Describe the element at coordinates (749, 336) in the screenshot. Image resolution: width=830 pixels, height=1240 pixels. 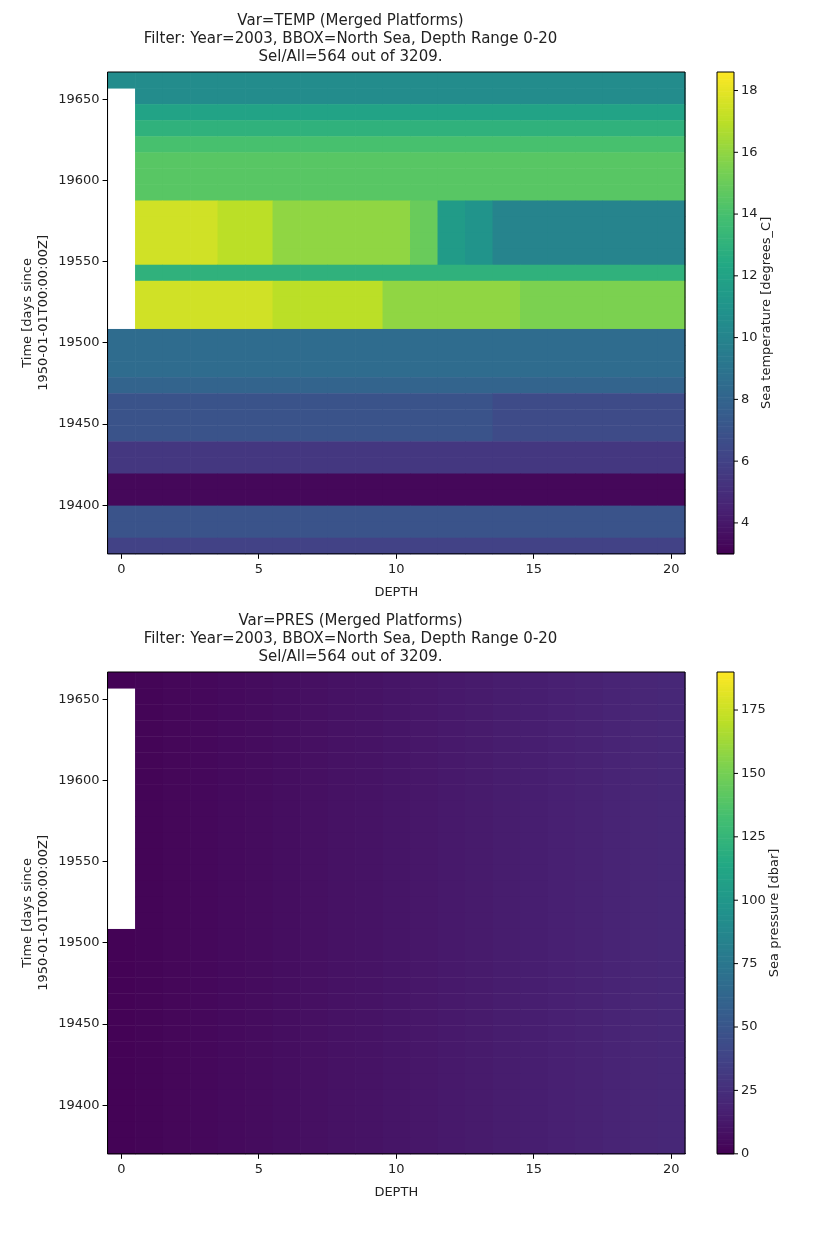
I see `color-bar-label: 10` at that location.